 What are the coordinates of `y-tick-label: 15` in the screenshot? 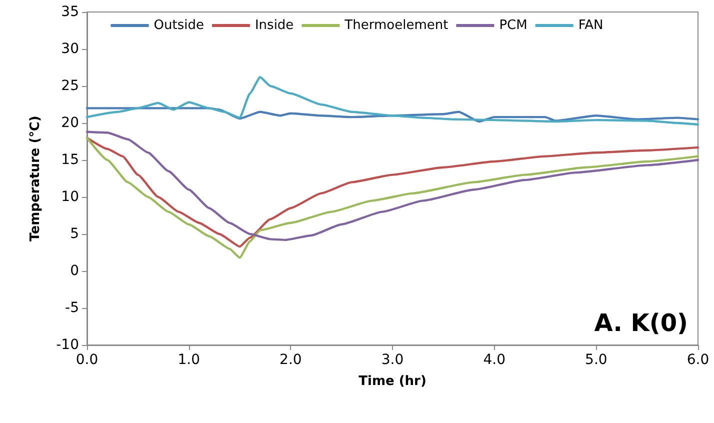 It's located at (70, 160).